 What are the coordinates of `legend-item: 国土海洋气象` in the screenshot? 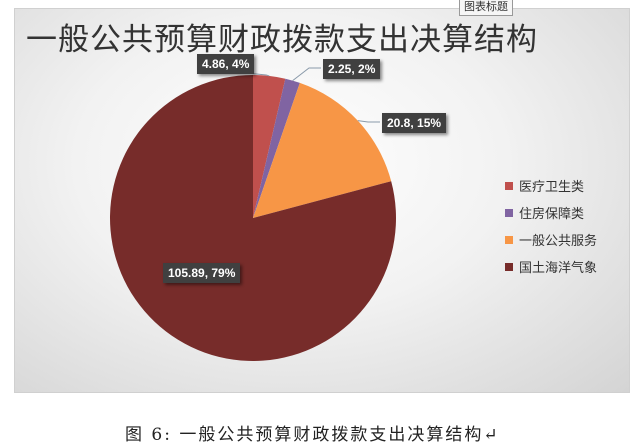 It's located at (551, 266).